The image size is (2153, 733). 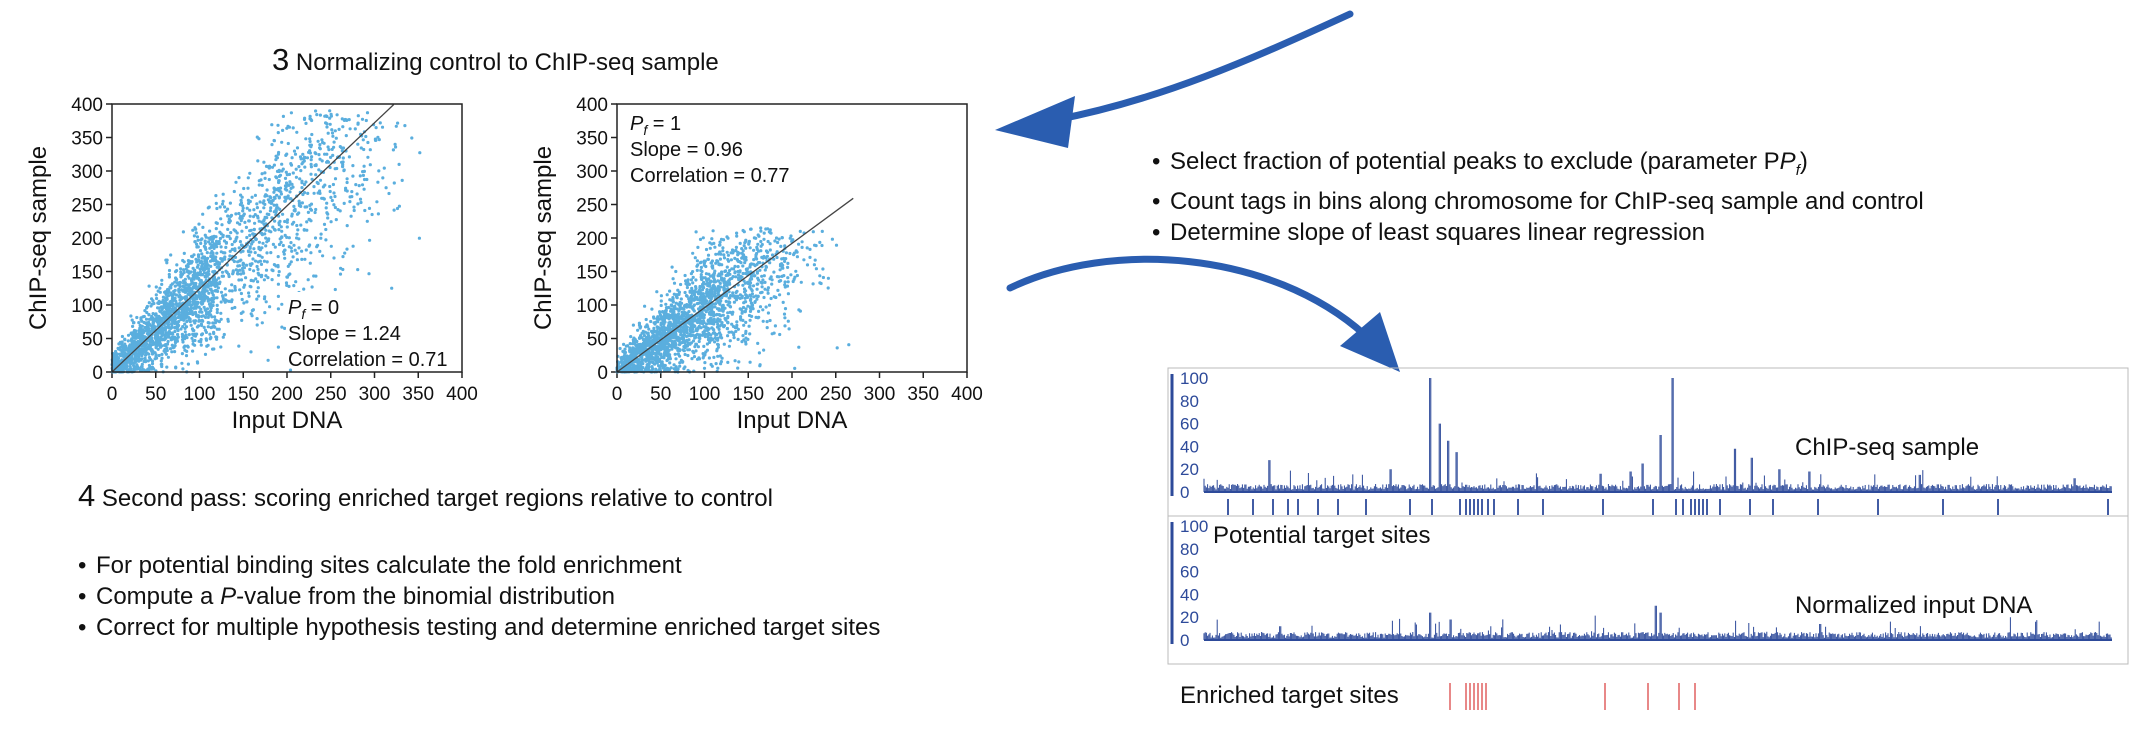 I want to click on x-tick-label: 250, so click(x=331, y=394).